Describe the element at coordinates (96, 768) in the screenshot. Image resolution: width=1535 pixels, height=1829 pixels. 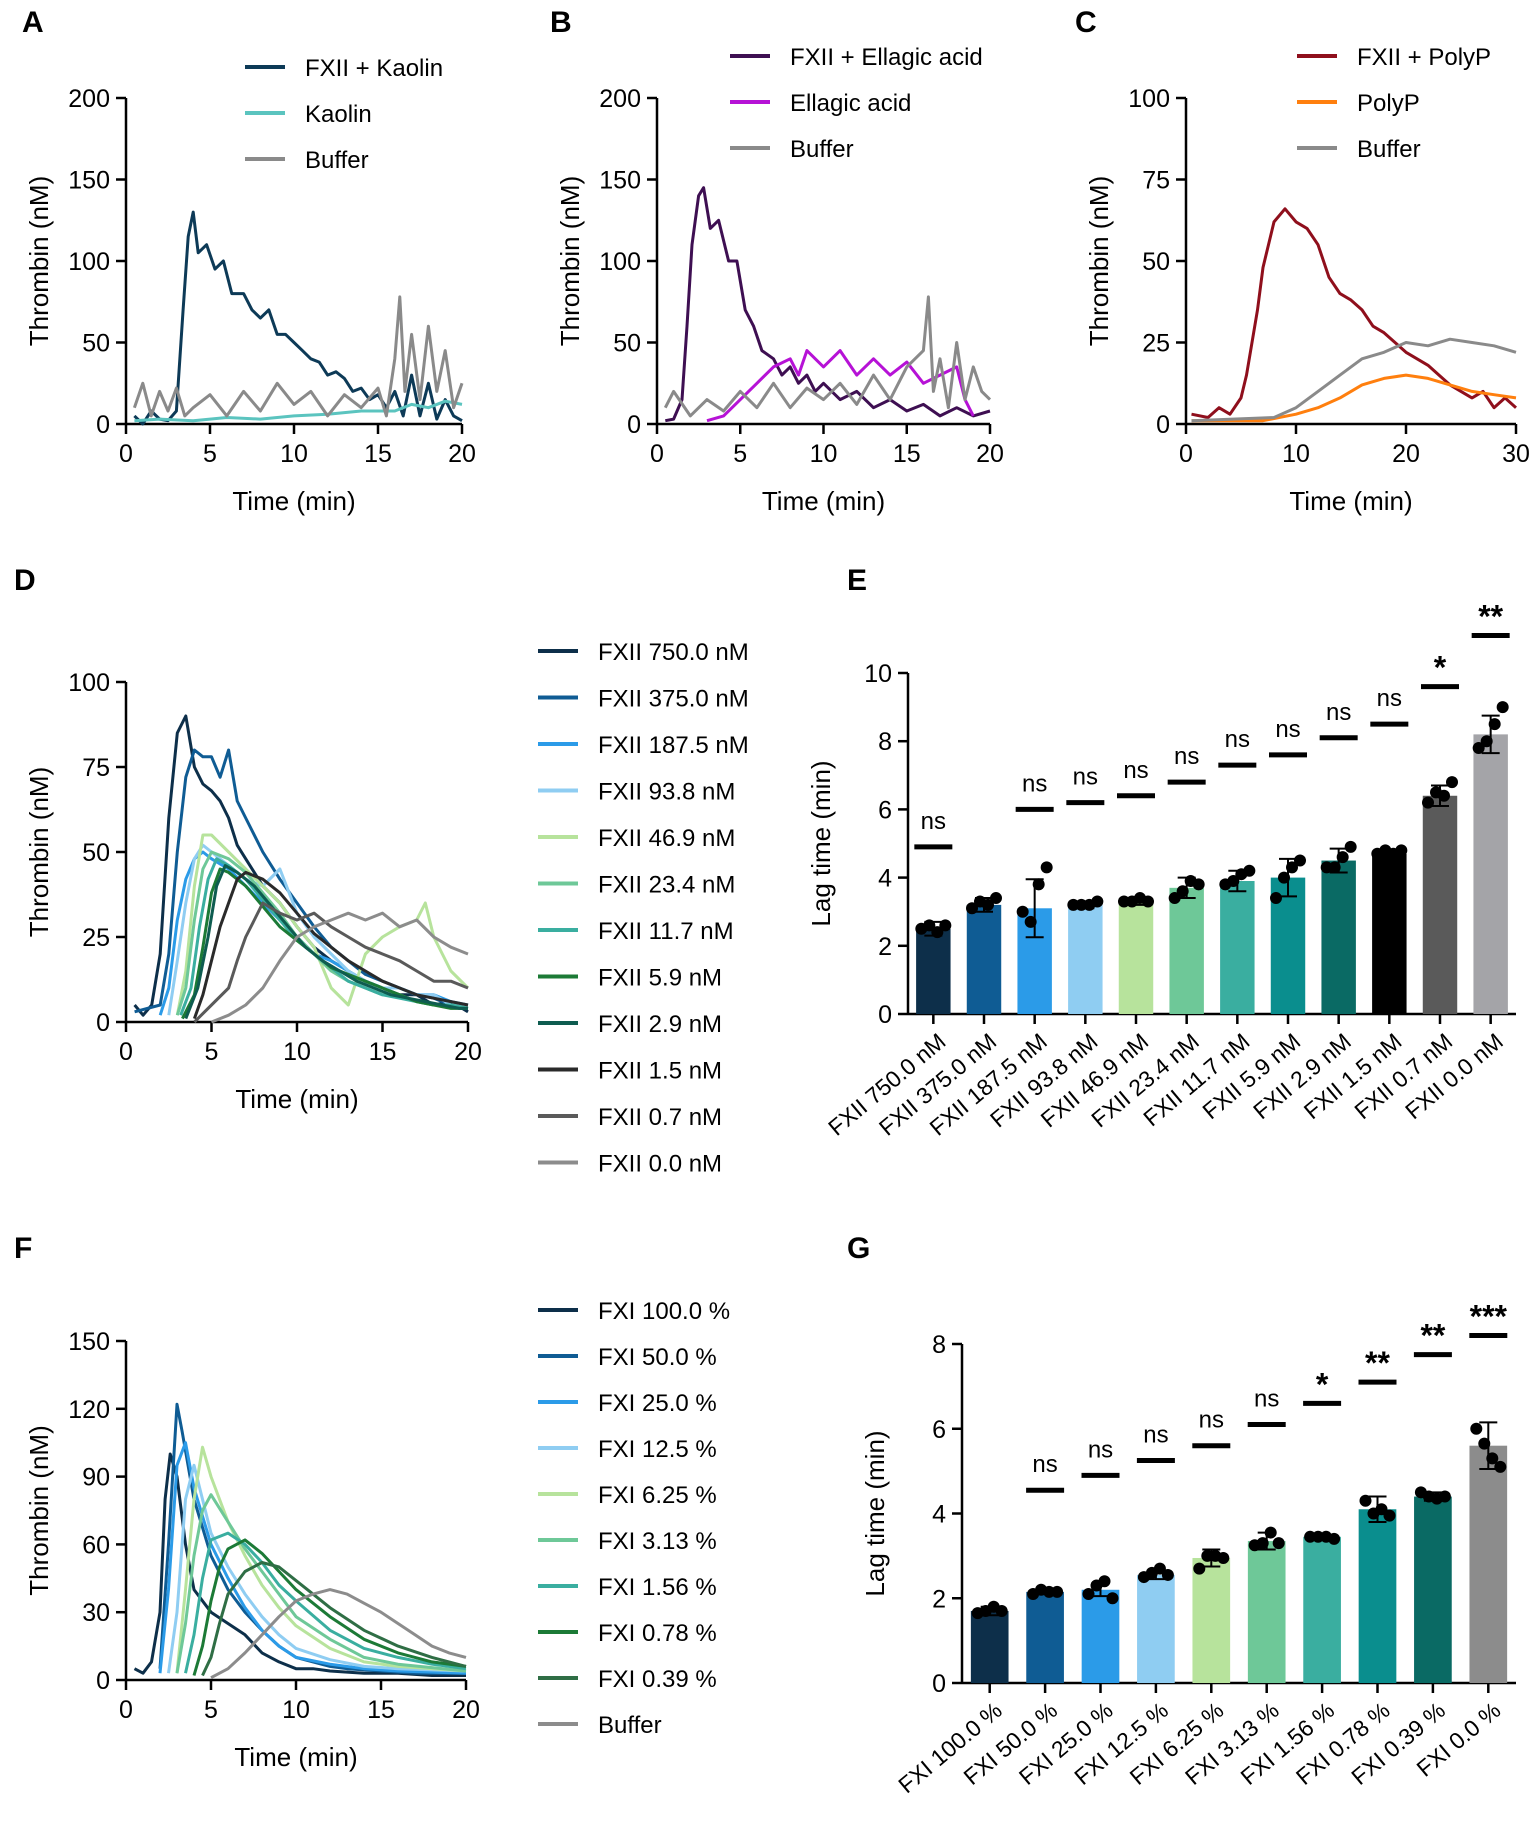
I see `y-tick-label: 75` at that location.